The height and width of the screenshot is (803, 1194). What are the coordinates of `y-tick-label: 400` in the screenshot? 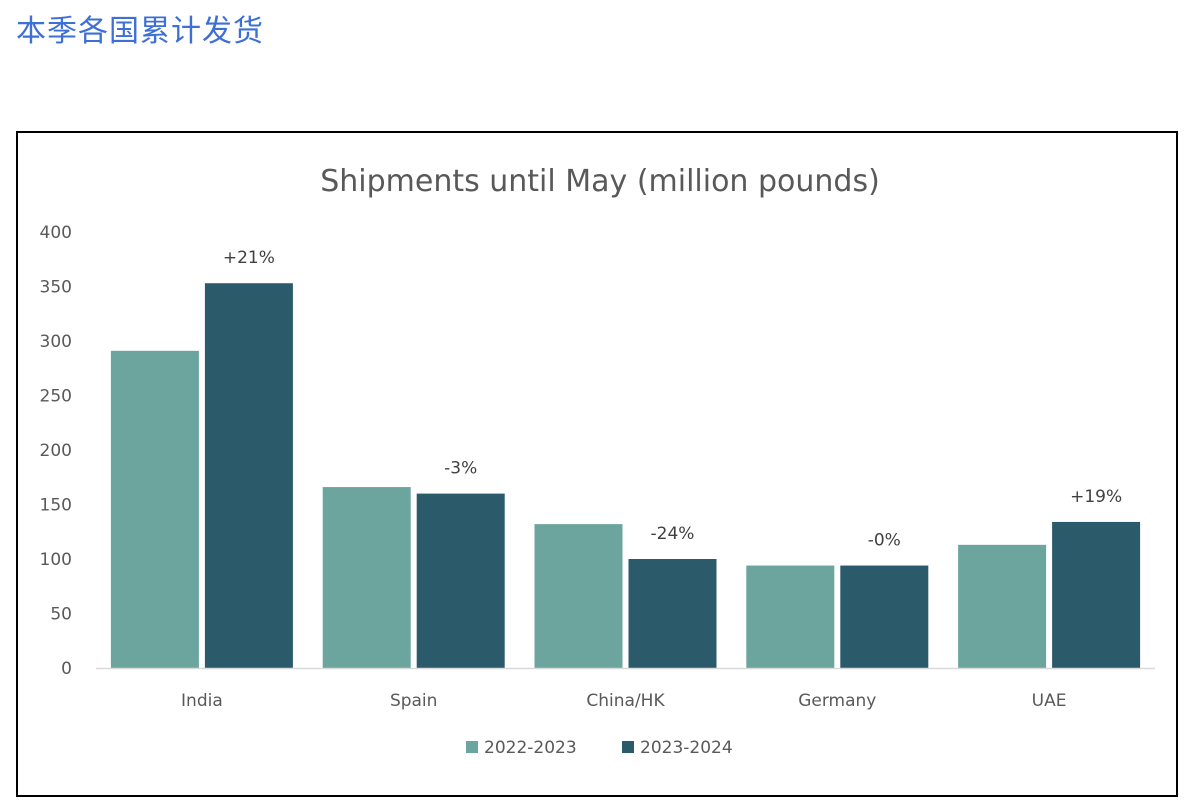 It's located at (56, 233).